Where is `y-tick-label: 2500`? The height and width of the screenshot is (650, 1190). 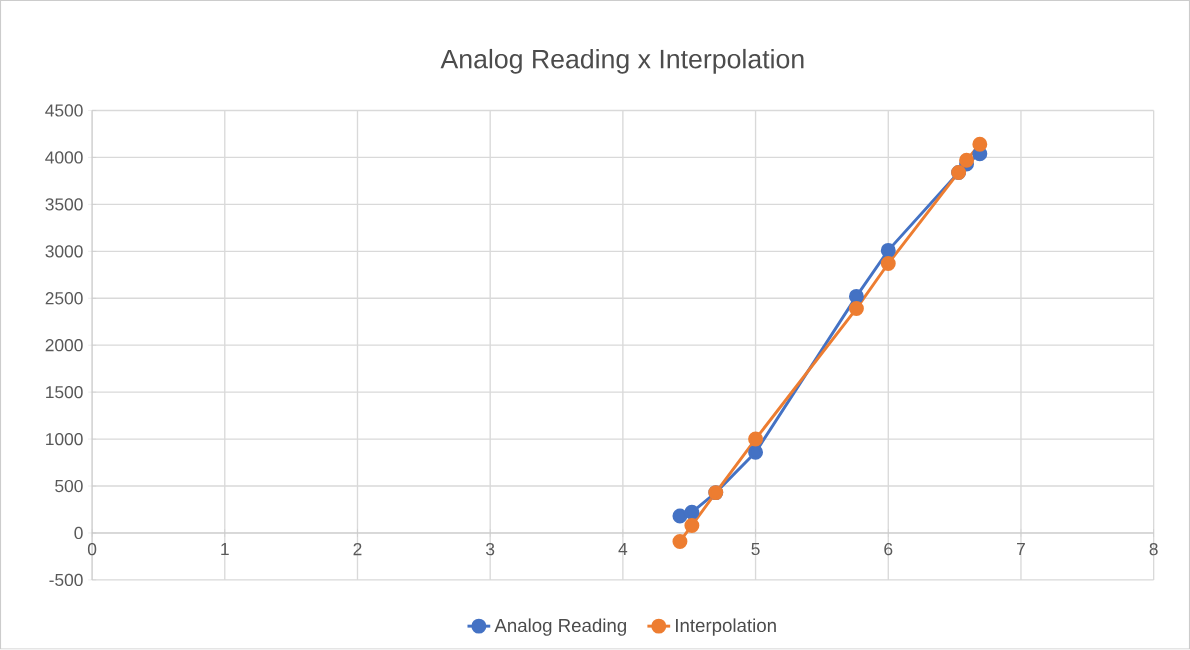
y-tick-label: 2500 is located at coordinates (64, 298).